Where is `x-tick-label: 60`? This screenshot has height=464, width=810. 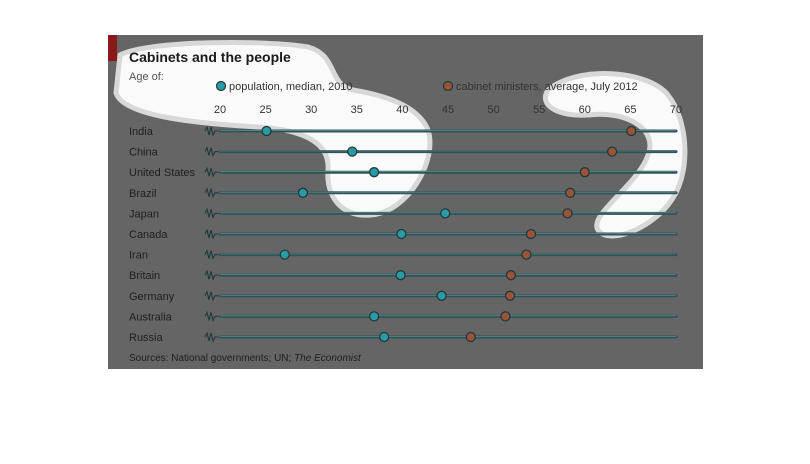
x-tick-label: 60 is located at coordinates (585, 110).